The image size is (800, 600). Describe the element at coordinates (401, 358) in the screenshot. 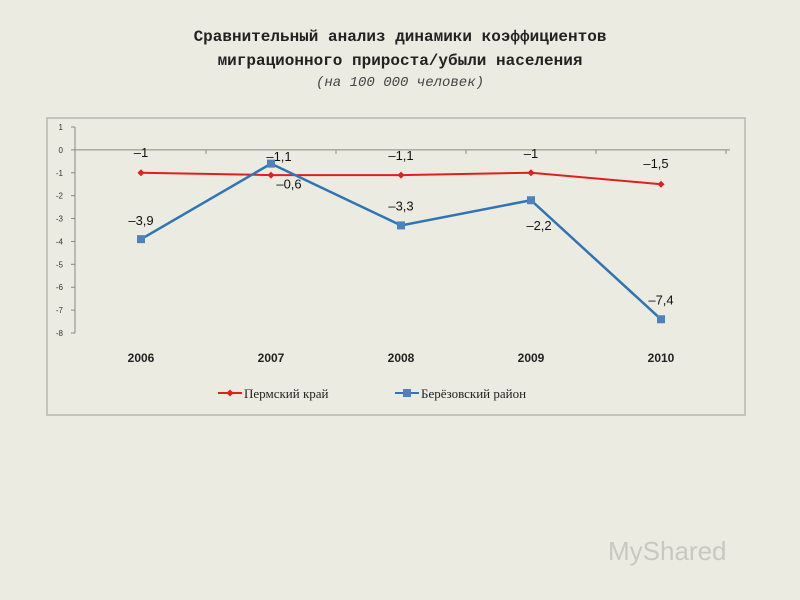

I see `x-tick-label: 2008` at that location.